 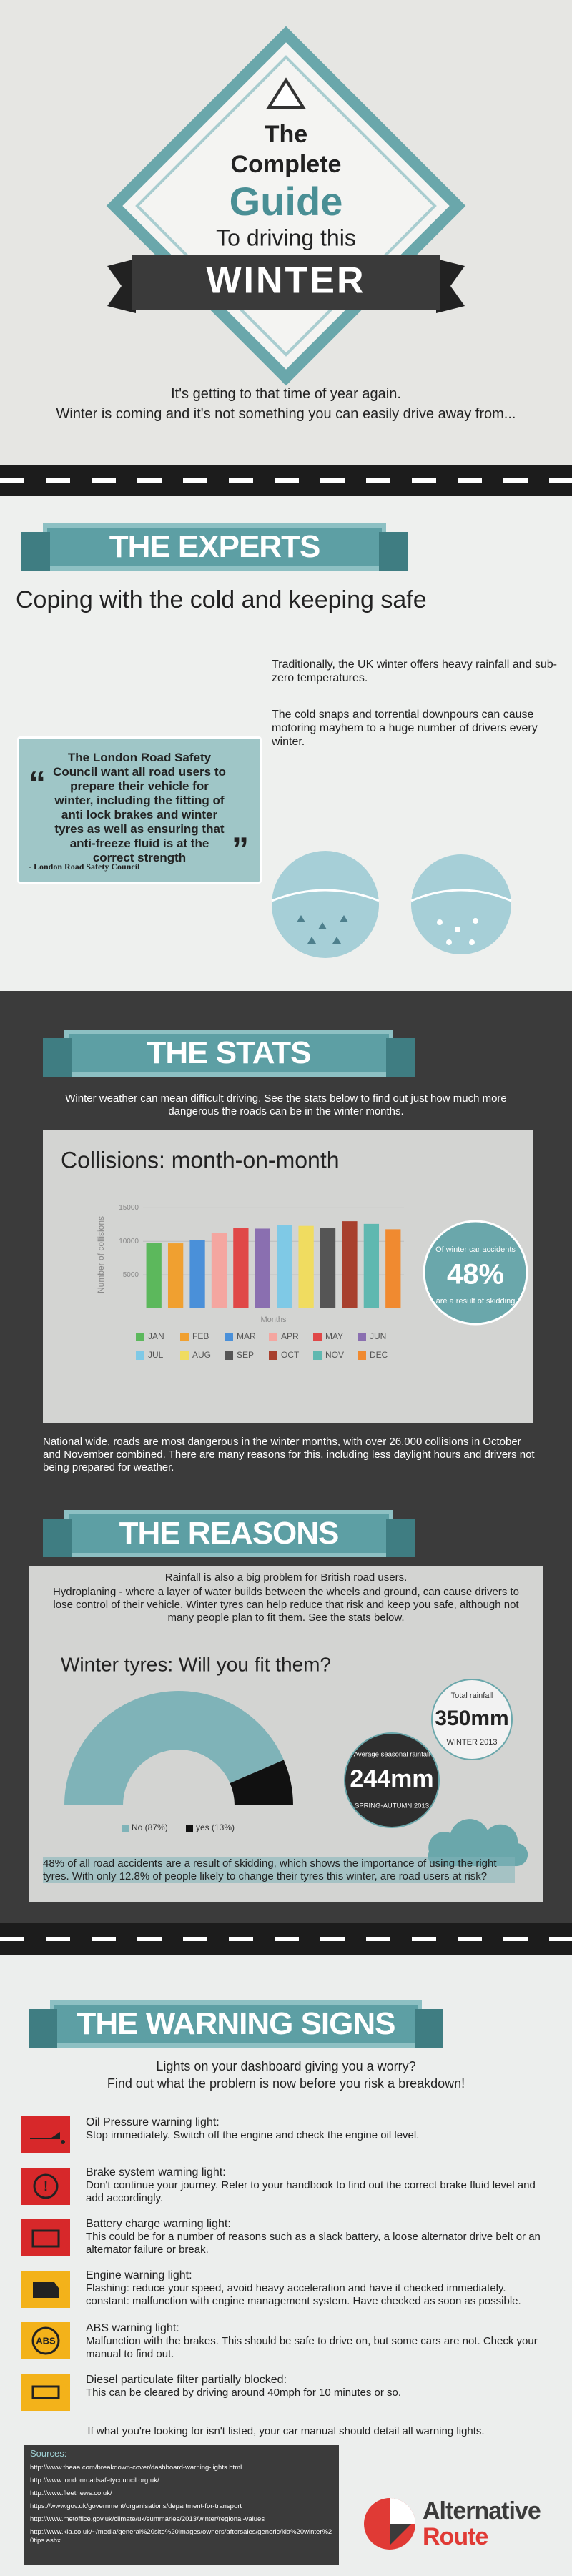 What do you see at coordinates (156, 2172) in the screenshot?
I see `warning-title: Brake system warning light:` at bounding box center [156, 2172].